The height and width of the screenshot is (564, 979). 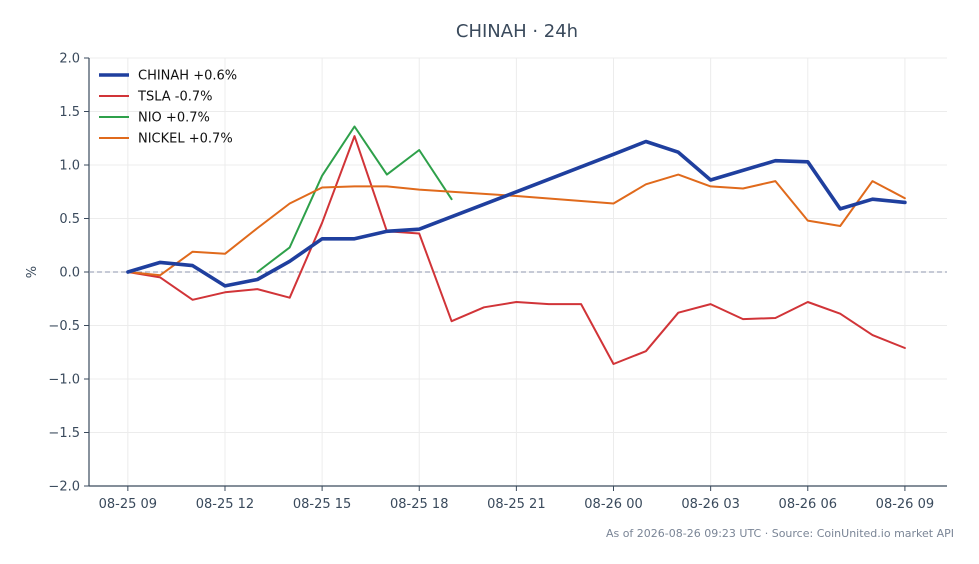 I want to click on y-tick-label: 0.0, so click(x=69, y=273).